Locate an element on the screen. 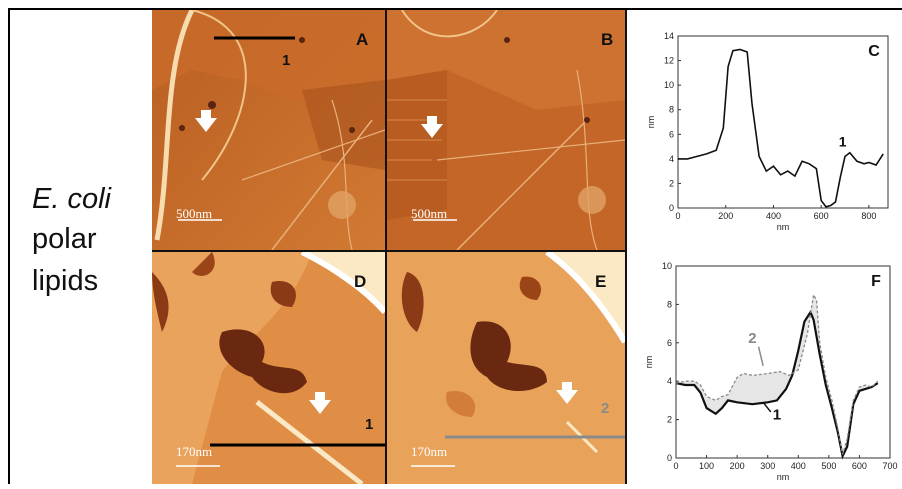  profile-chart-c: 0 2 4 6 8 10 12 14 0 200 400 600 800 nm nm C 1 is located at coordinates (765, 131).